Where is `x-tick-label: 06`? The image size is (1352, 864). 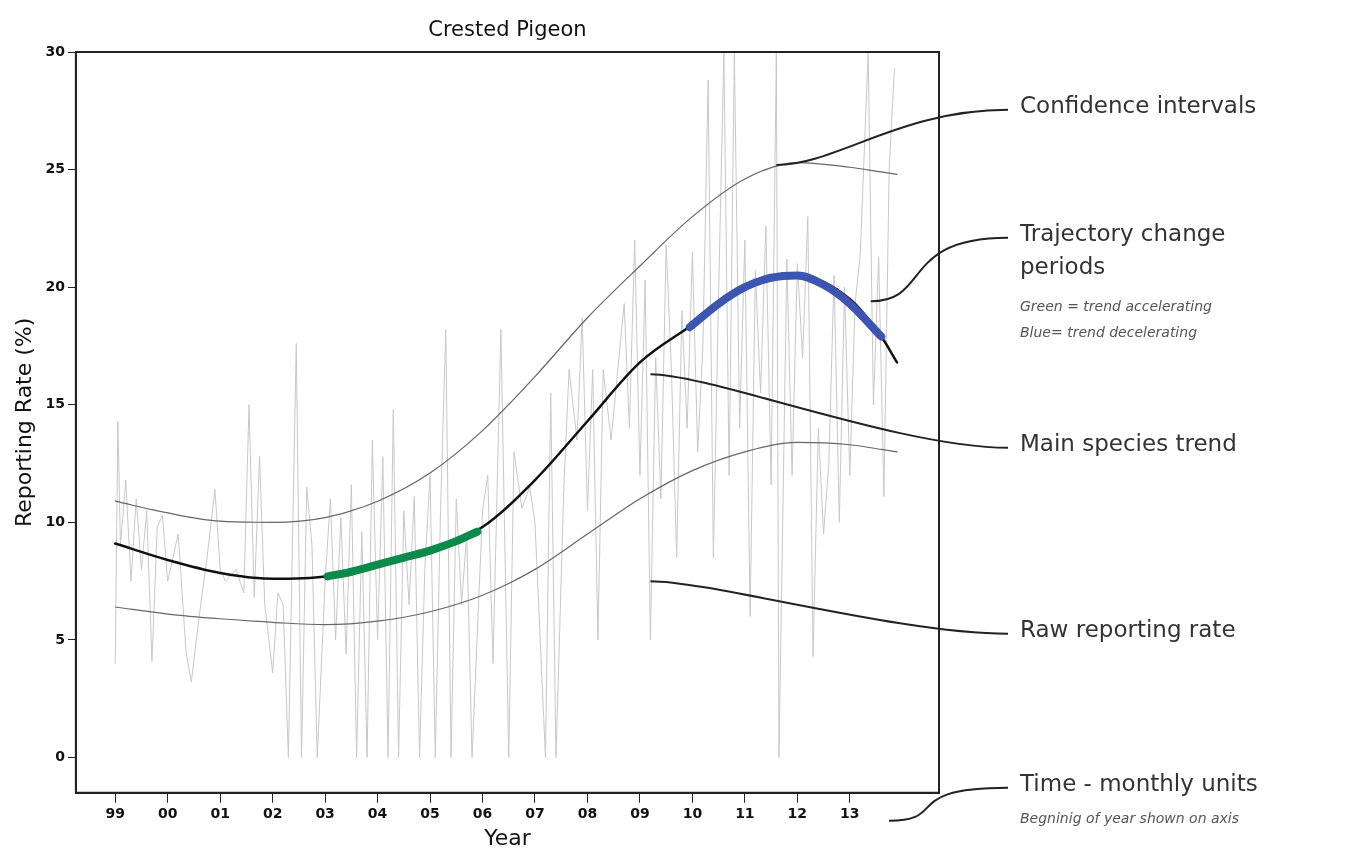
x-tick-label: 06 is located at coordinates (482, 812).